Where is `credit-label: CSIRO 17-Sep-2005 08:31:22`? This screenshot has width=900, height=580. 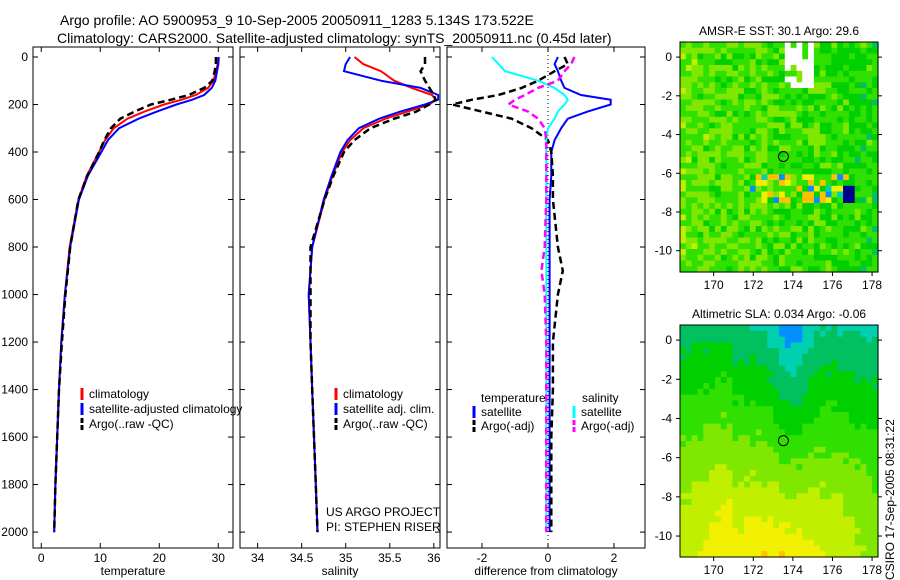 credit-label: CSIRO 17-Sep-2005 08:31:22 is located at coordinates (890, 499).